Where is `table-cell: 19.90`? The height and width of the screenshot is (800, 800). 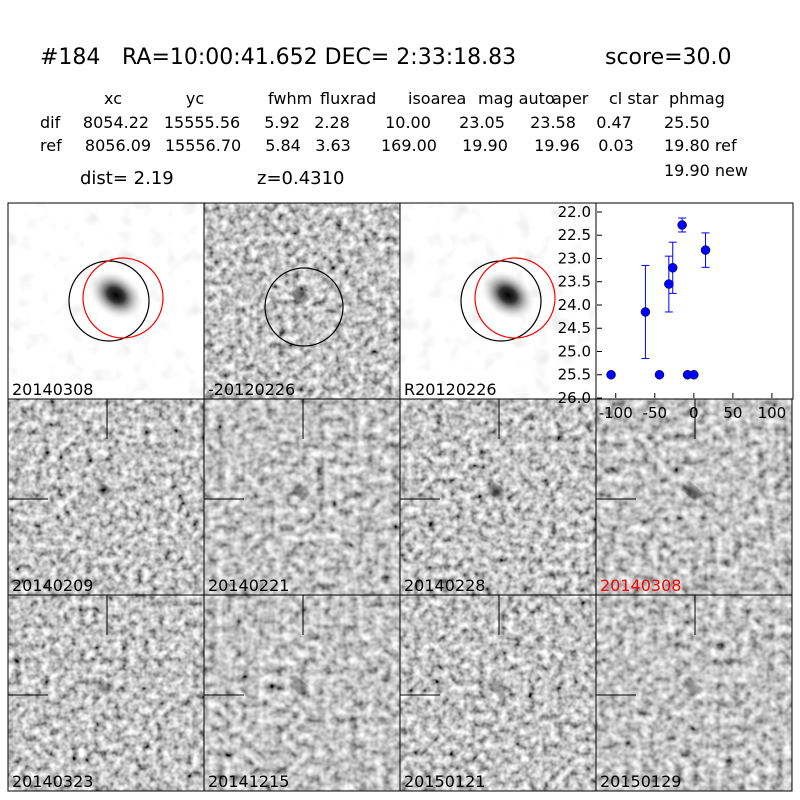
table-cell: 19.90 is located at coordinates (485, 145).